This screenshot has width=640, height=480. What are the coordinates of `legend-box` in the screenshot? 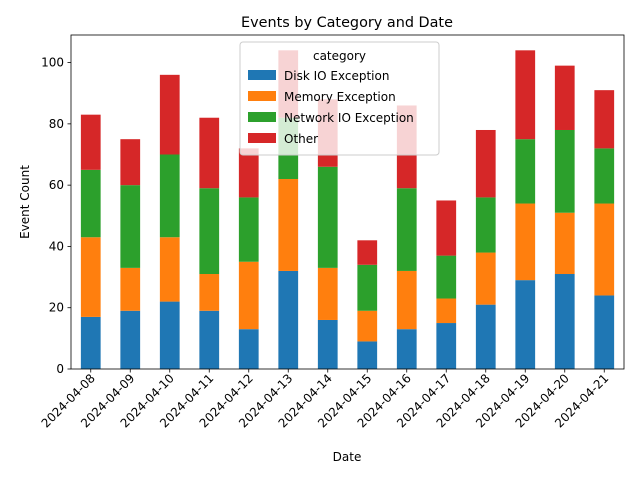 It's located at (339, 98).